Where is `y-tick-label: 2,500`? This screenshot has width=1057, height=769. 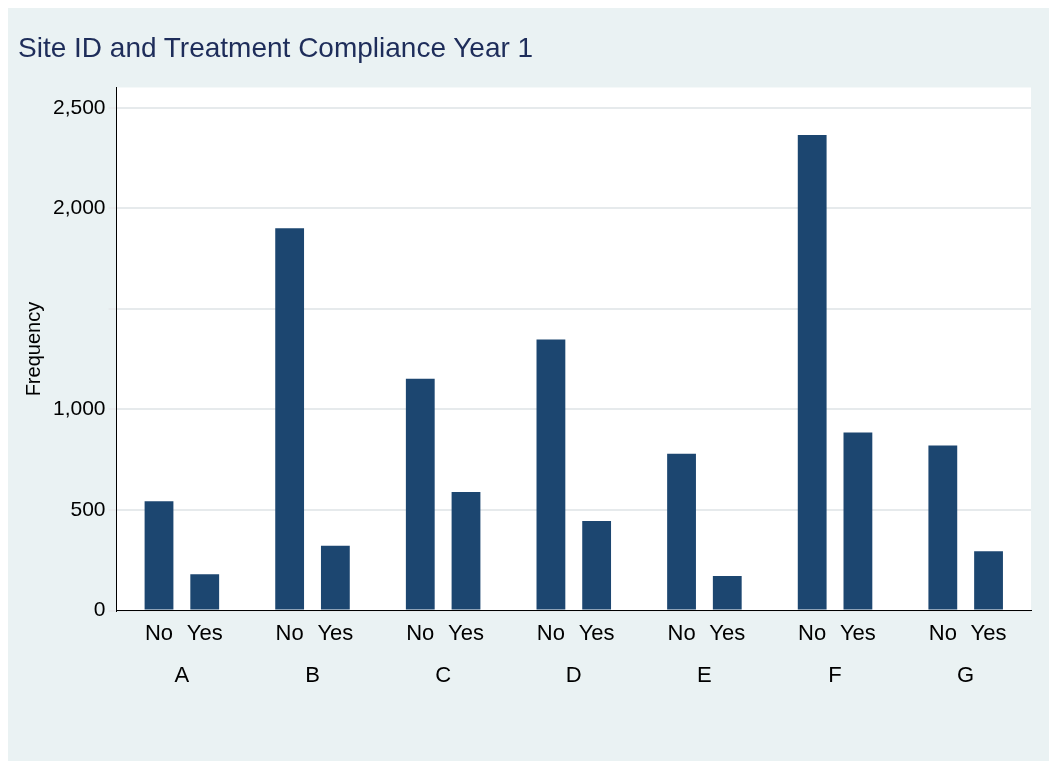 y-tick-label: 2,500 is located at coordinates (79, 106).